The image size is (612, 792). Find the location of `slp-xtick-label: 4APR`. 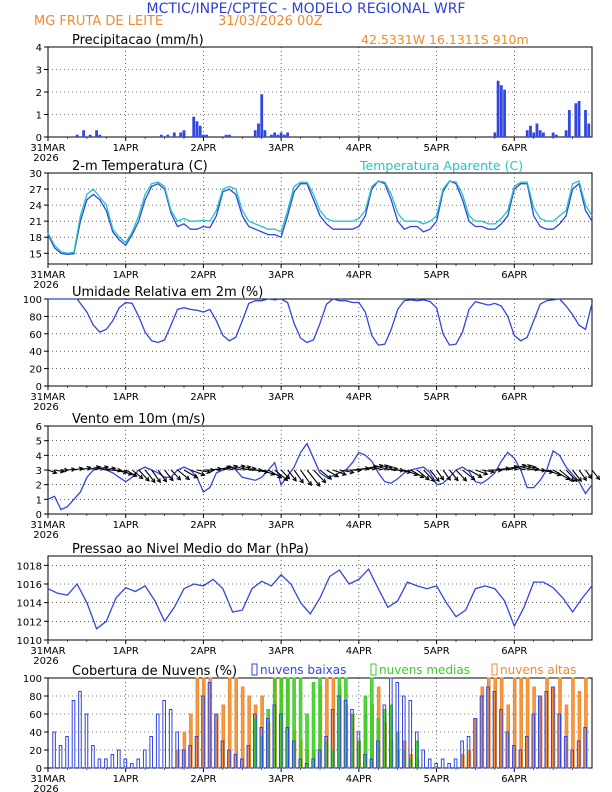

slp-xtick-label: 4APR is located at coordinates (359, 651).